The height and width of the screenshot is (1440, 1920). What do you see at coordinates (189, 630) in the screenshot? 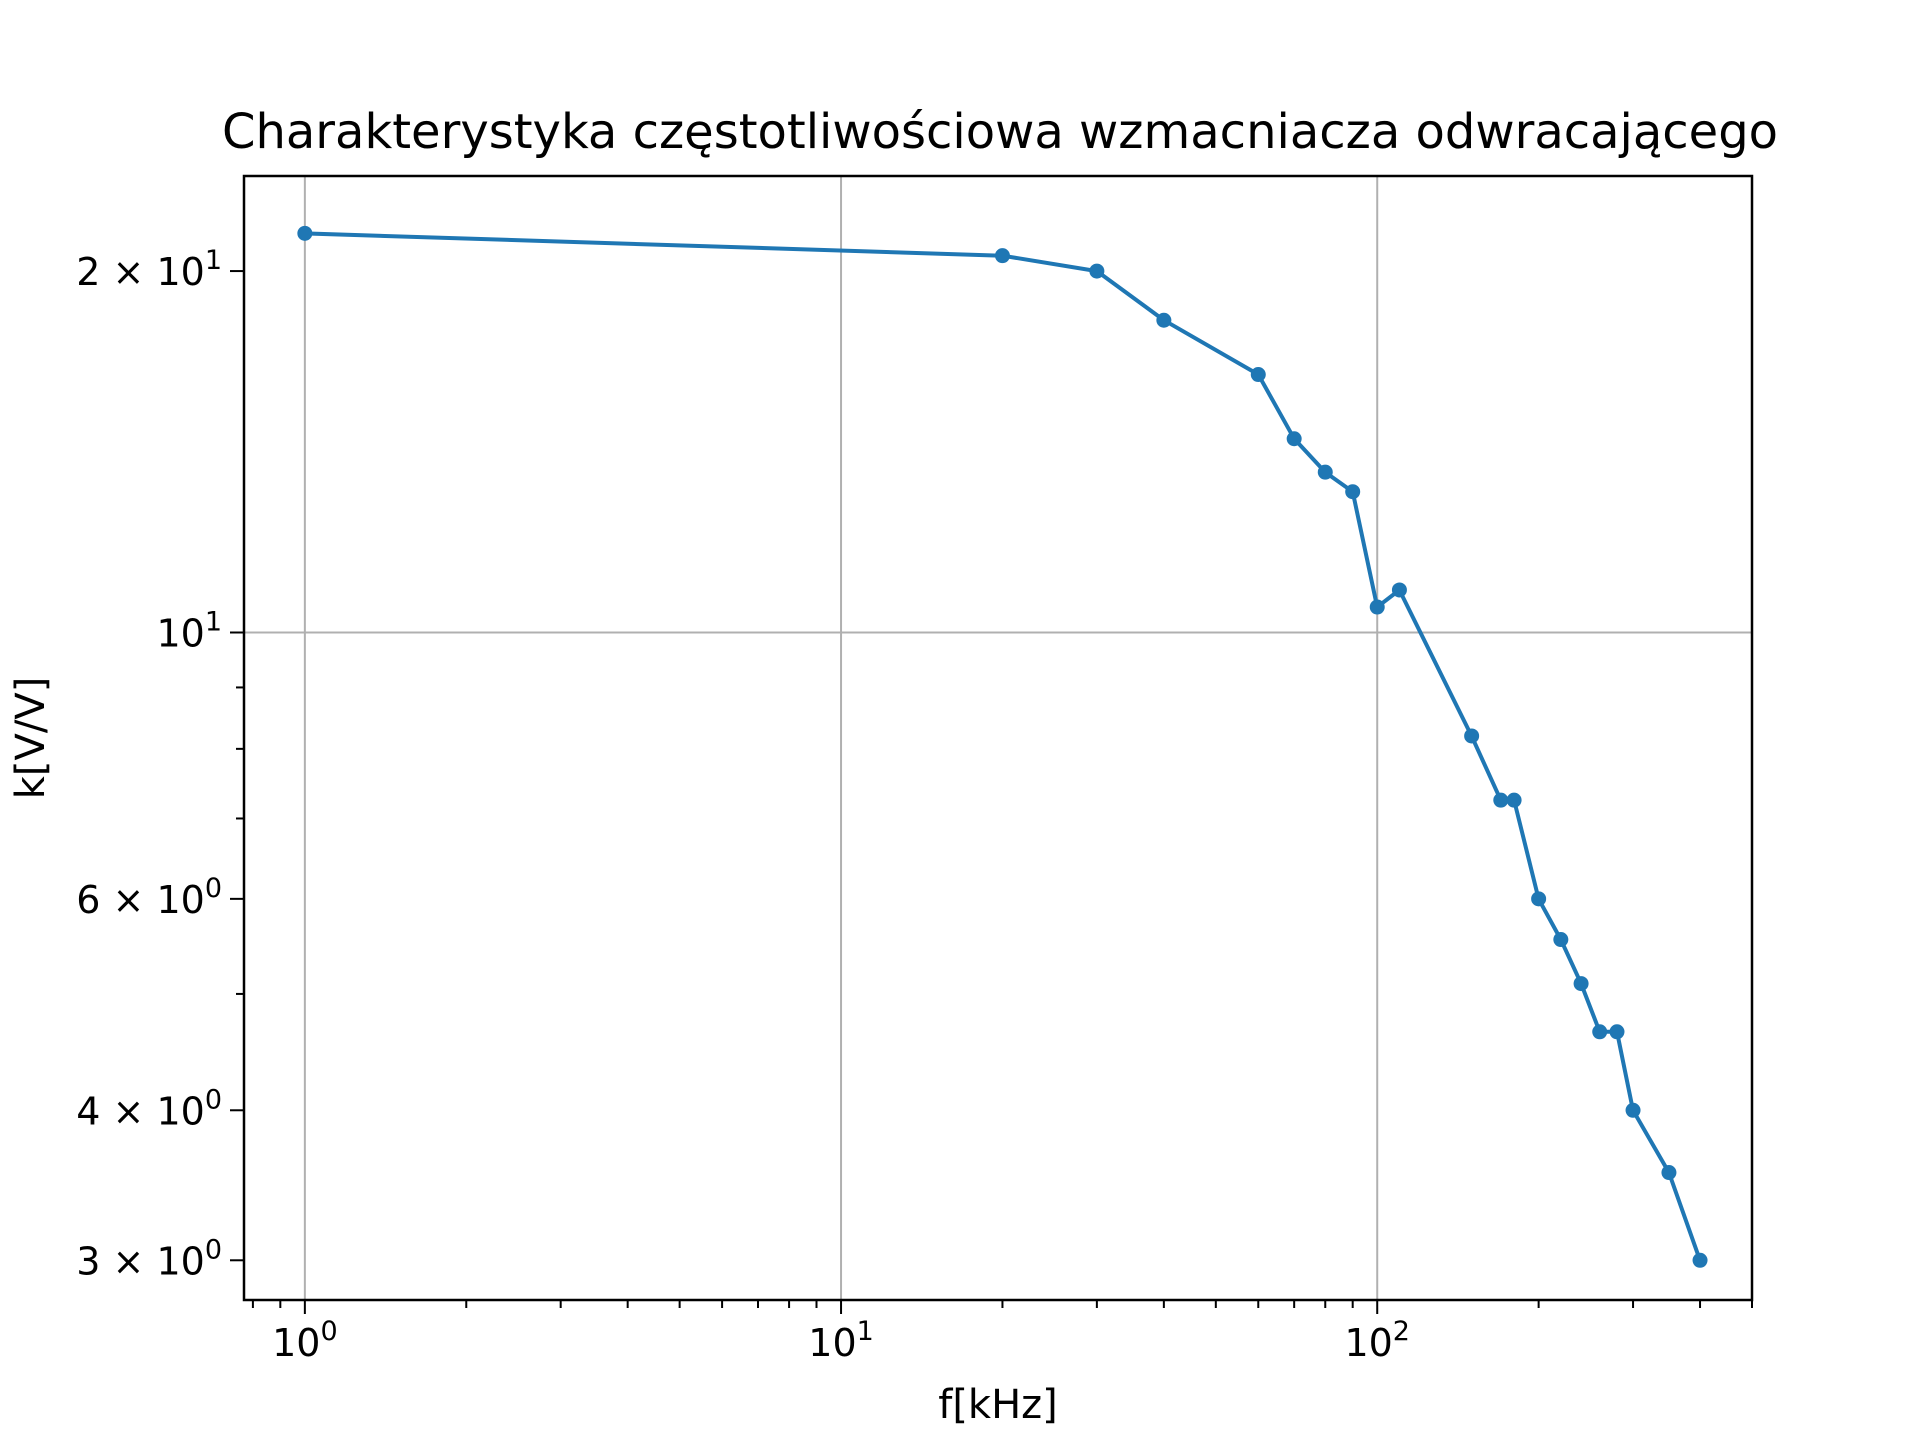
I see `y-tick-label: 101` at bounding box center [189, 630].